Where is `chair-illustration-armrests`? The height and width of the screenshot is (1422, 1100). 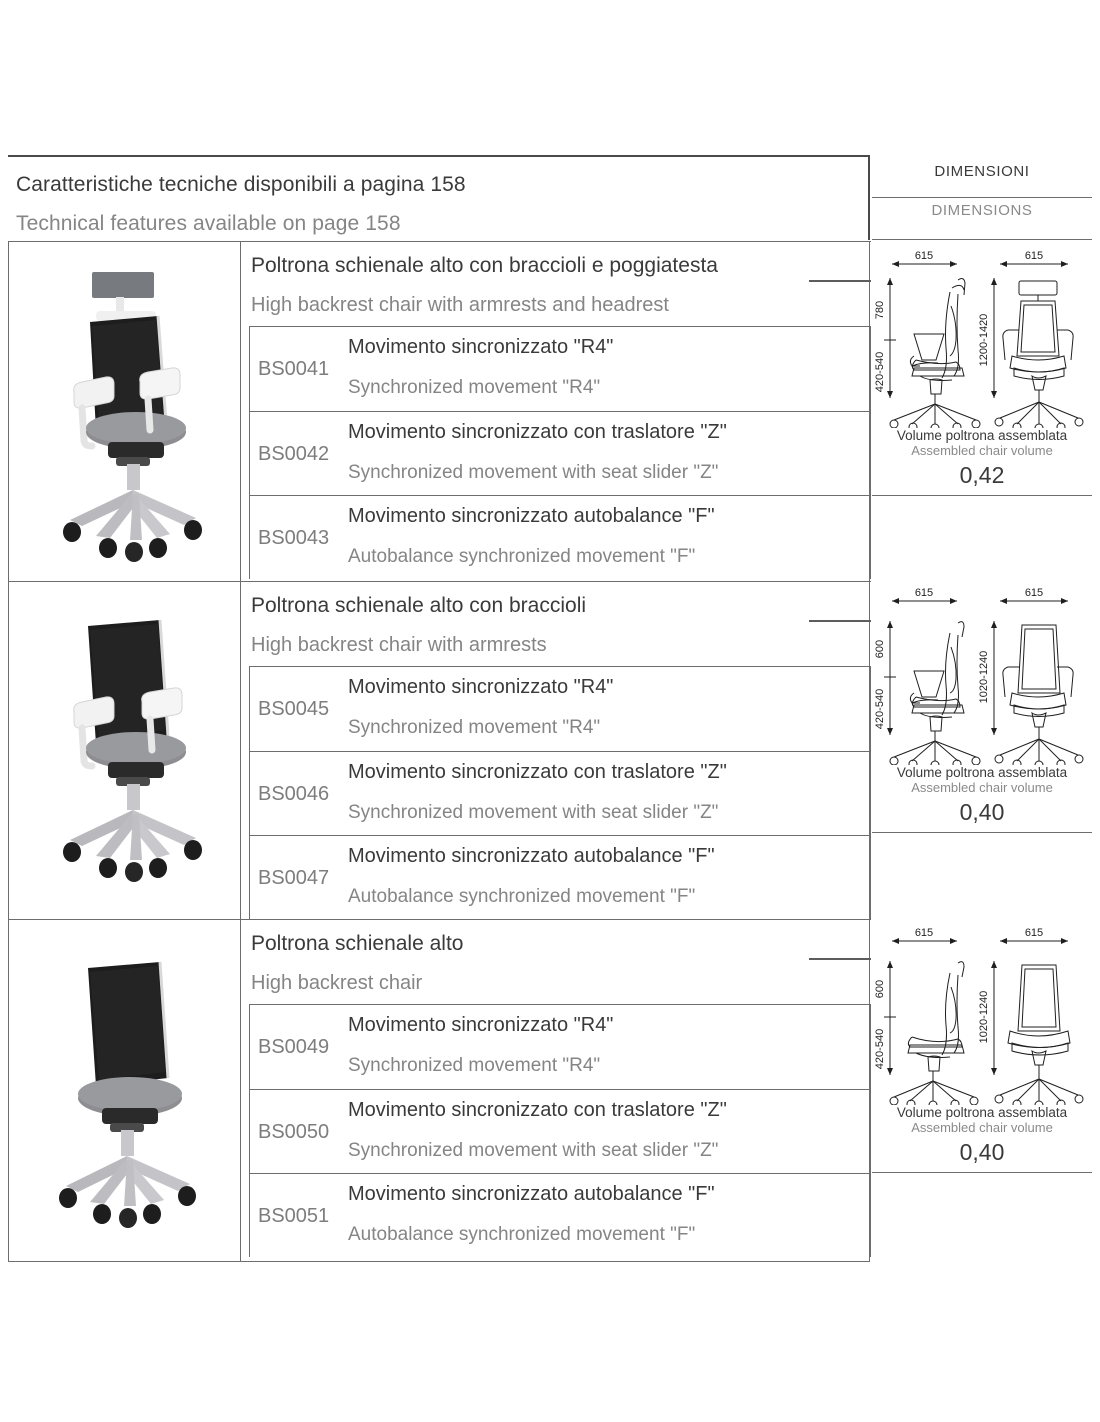 chair-illustration-armrests is located at coordinates (132, 750).